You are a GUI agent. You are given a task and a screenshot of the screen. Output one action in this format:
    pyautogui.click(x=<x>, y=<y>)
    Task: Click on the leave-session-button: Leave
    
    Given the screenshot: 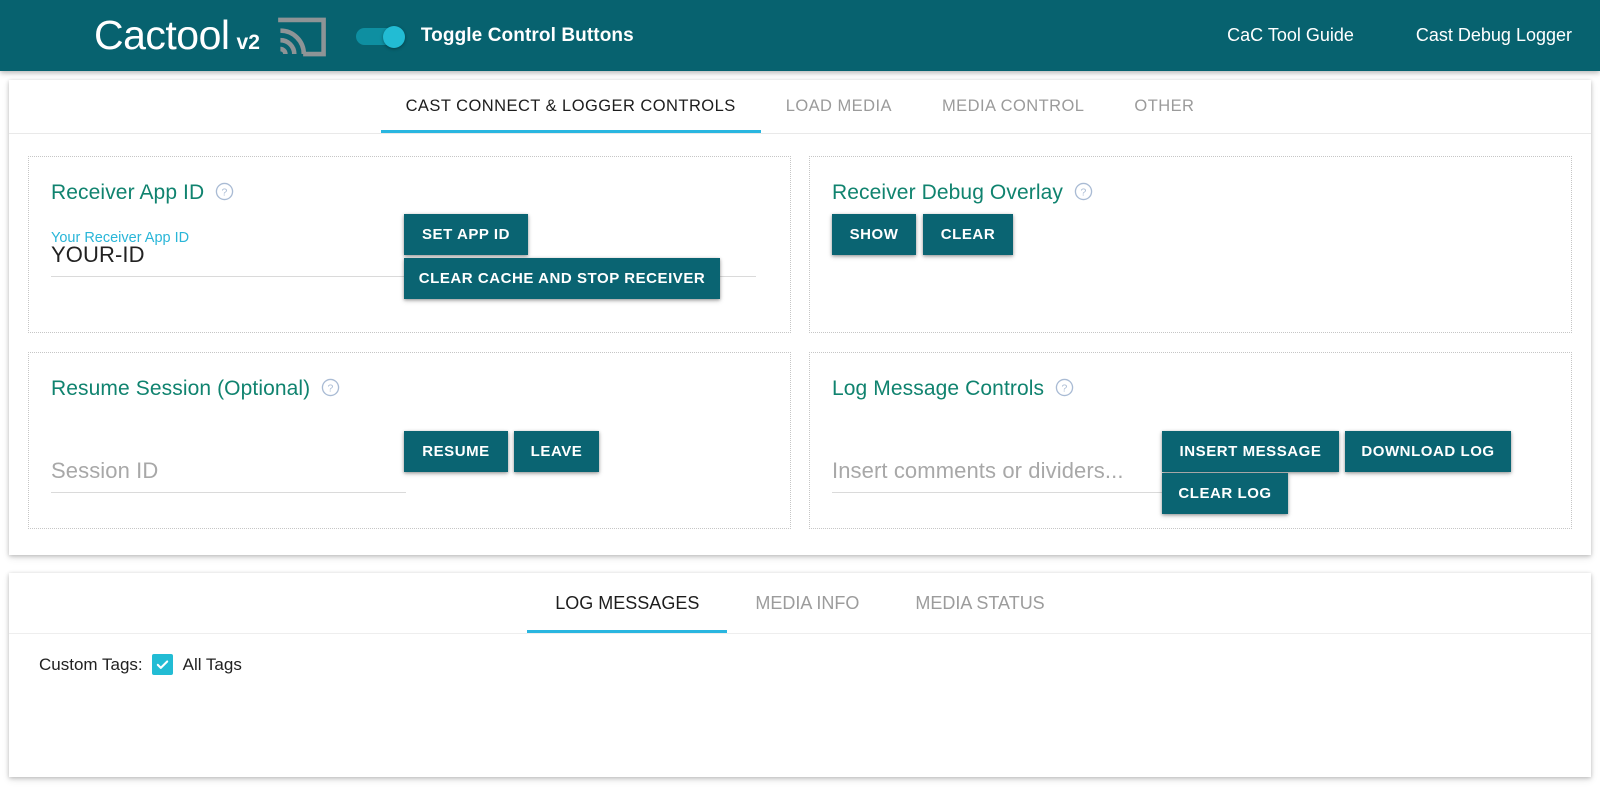 What is the action you would take?
    pyautogui.click(x=556, y=451)
    